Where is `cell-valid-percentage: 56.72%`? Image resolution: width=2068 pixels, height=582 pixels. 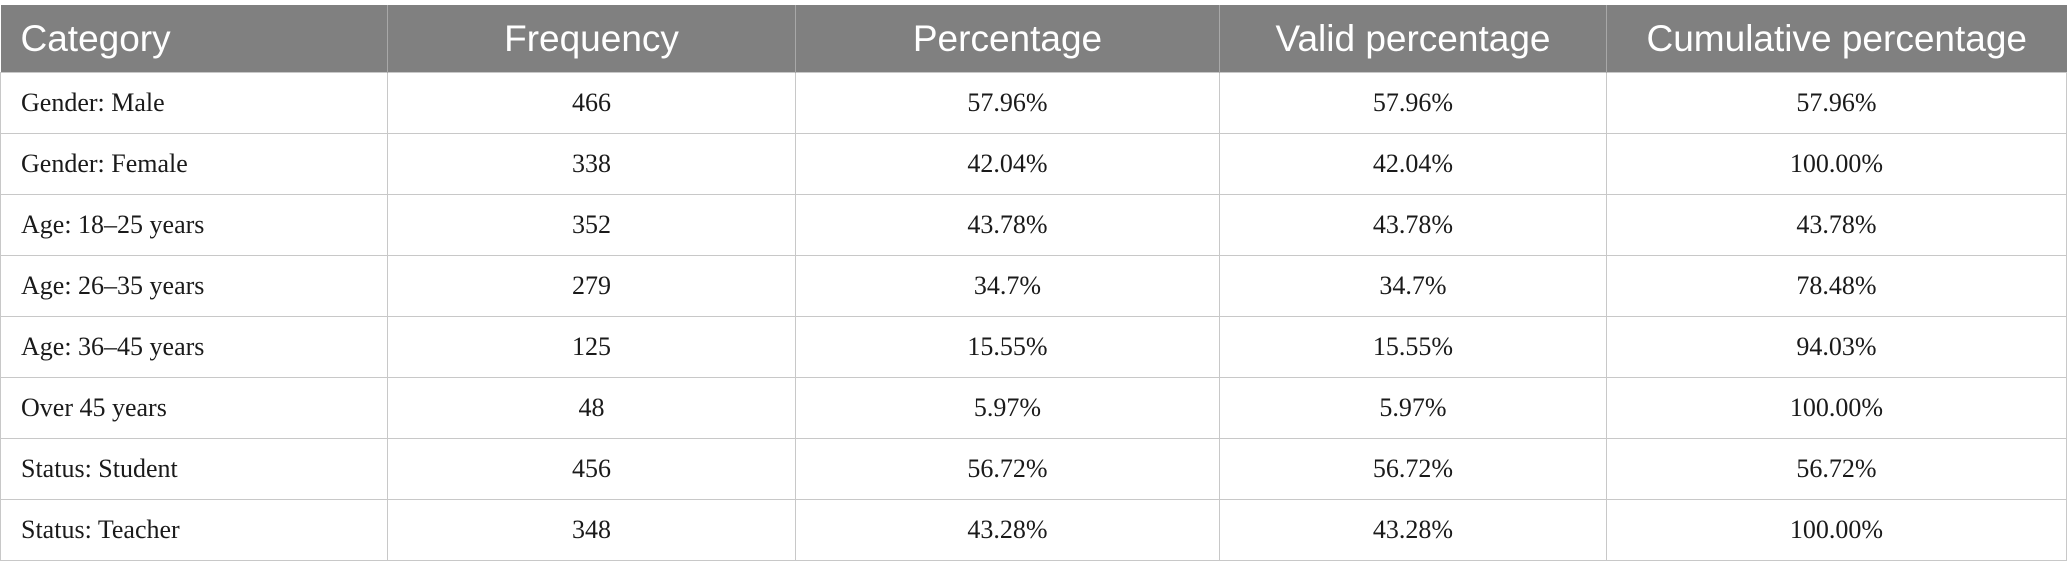
cell-valid-percentage: 56.72% is located at coordinates (1413, 469).